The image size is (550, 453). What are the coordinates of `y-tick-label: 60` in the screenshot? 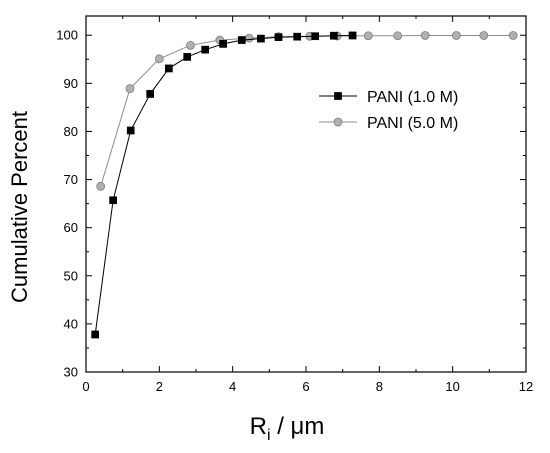 It's located at (71, 227).